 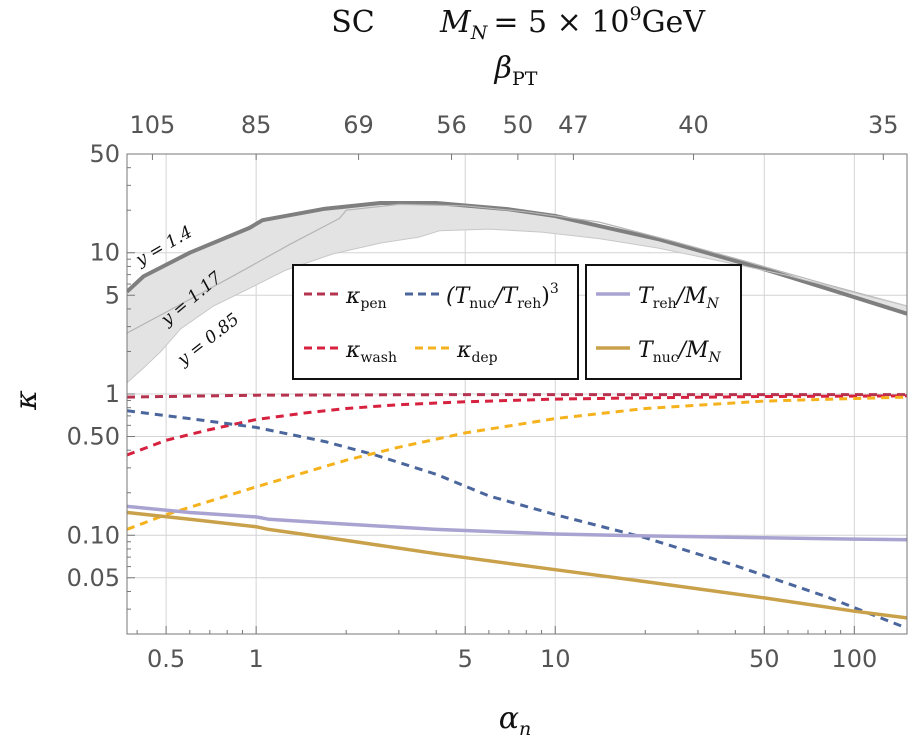 I want to click on y-tick-label: 0.50, so click(x=93, y=437).